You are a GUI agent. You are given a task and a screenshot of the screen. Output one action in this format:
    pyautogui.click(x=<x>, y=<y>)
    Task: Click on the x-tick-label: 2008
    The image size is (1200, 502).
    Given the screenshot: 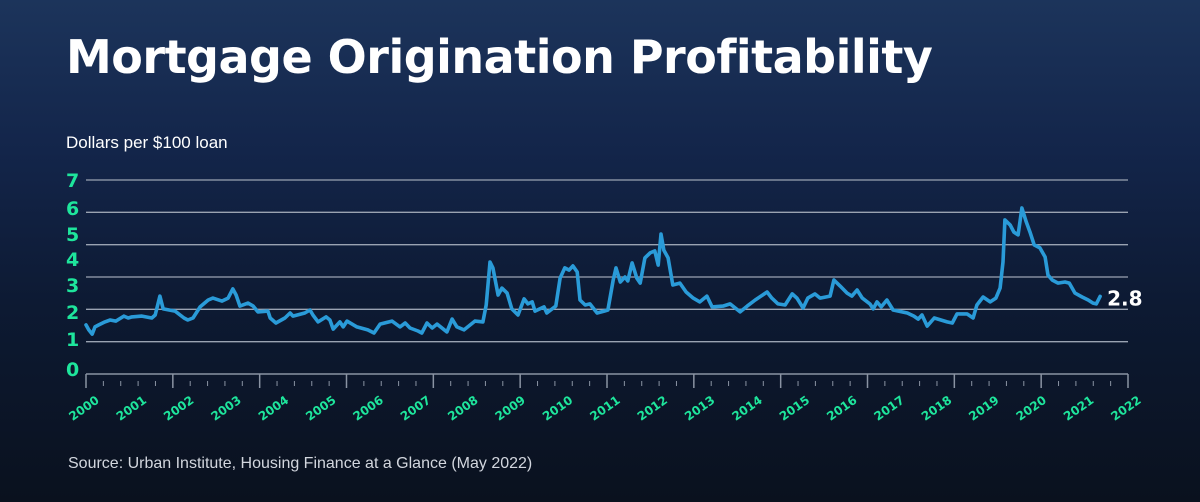 What is the action you would take?
    pyautogui.click(x=462, y=408)
    